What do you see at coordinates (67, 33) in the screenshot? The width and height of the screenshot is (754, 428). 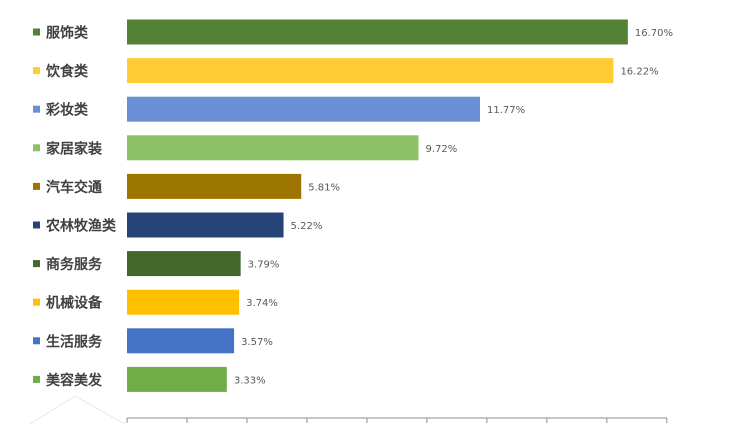 I see `category-label: 服饰类` at bounding box center [67, 33].